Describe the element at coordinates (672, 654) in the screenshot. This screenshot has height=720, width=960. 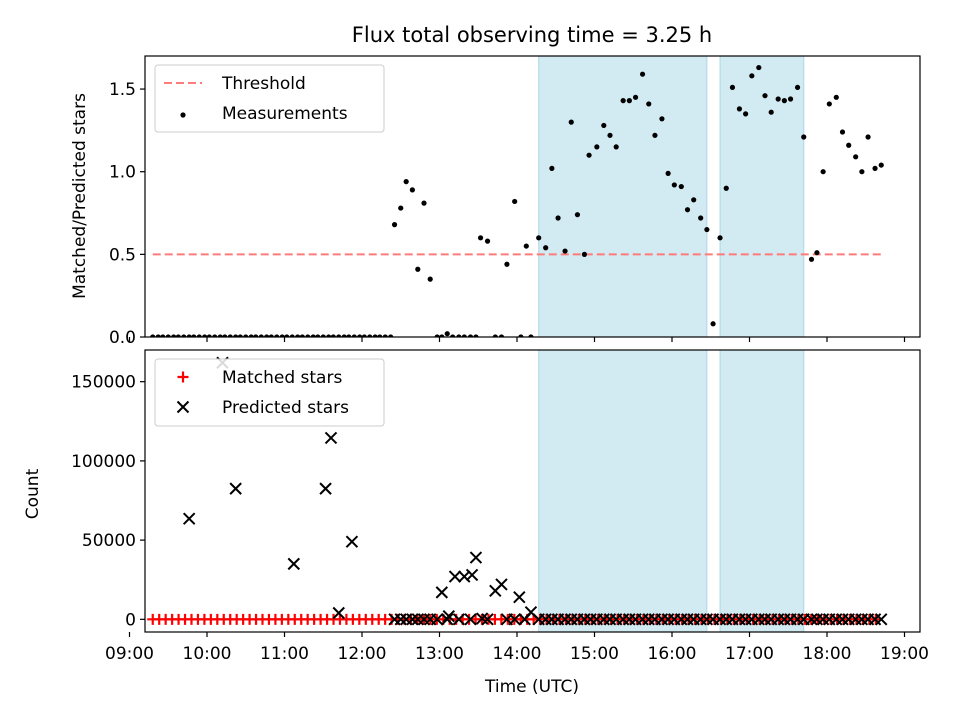
I see `x-tick-label: 16:00` at that location.